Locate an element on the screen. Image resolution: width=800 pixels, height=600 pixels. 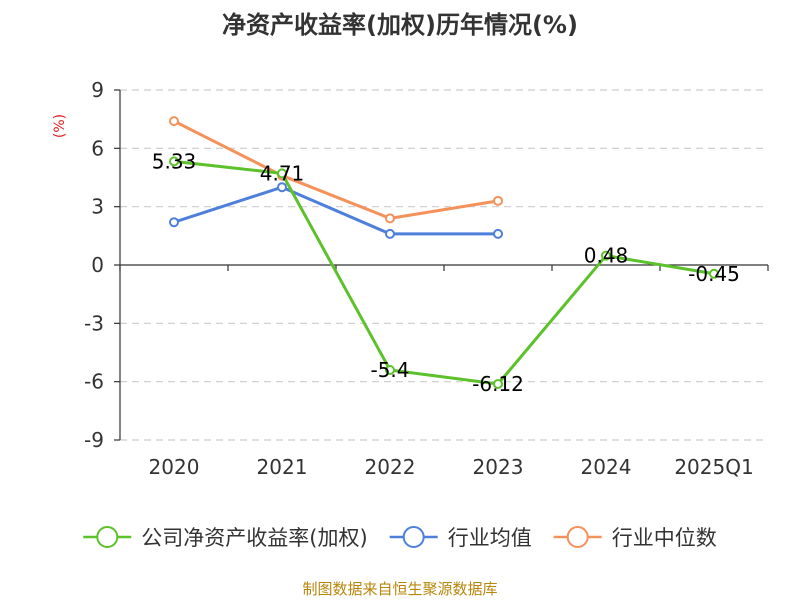
x-tick-label: 2025Q1 is located at coordinates (713, 467).